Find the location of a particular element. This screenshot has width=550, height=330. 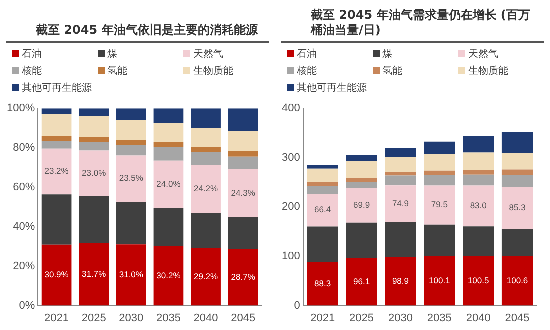

data-label: 31.0% is located at coordinates (131, 275).